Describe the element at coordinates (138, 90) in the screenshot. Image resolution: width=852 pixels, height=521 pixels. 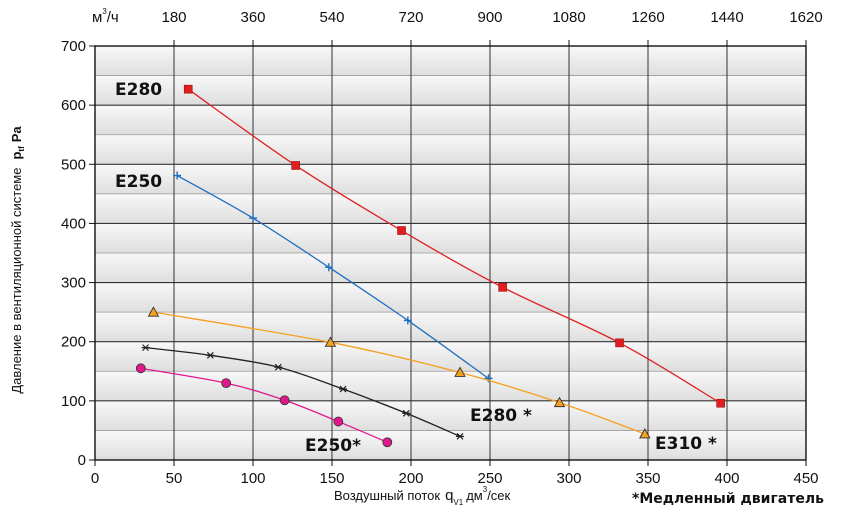
I see `series-label-e280: E280` at that location.